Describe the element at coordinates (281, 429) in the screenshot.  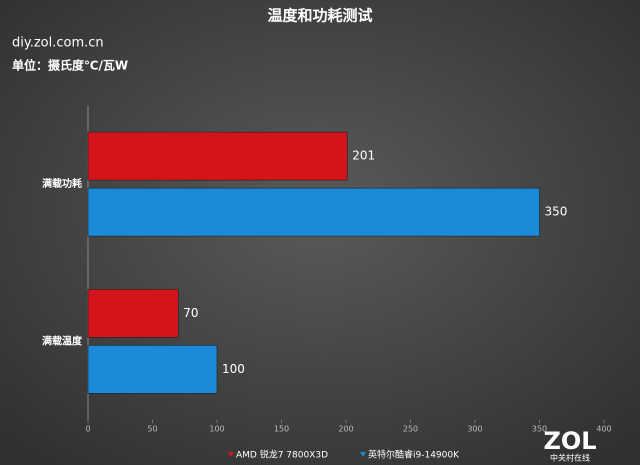
I see `x-tick-label: 150` at that location.